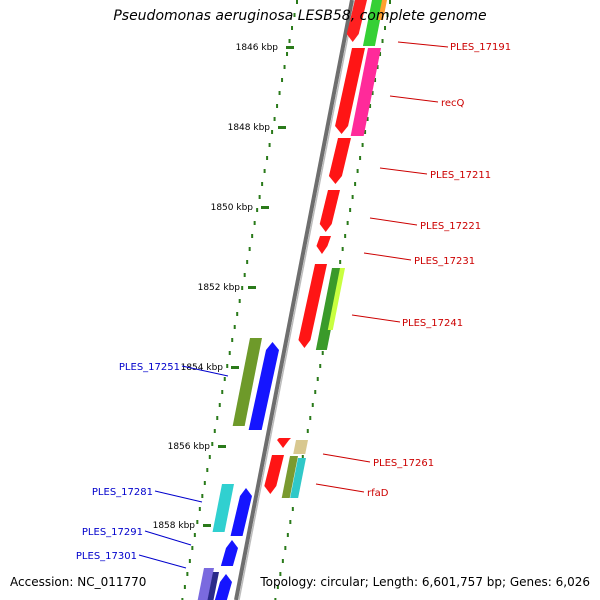 This screenshot has height=600, width=600. Describe the element at coordinates (432, 323) in the screenshot. I see `gene-label: PLES_17241` at that location.